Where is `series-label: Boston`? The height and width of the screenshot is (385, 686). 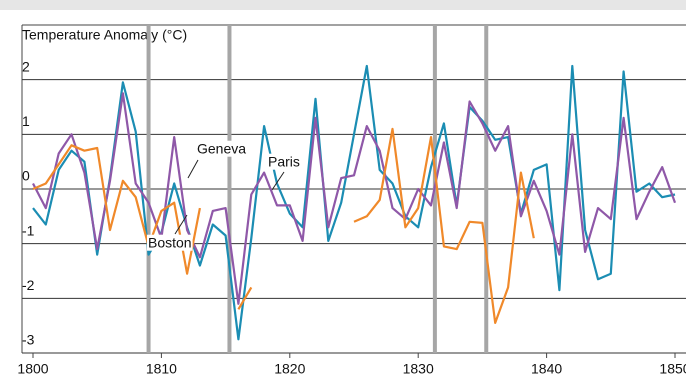
series-label: Boston is located at coordinates (170, 243).